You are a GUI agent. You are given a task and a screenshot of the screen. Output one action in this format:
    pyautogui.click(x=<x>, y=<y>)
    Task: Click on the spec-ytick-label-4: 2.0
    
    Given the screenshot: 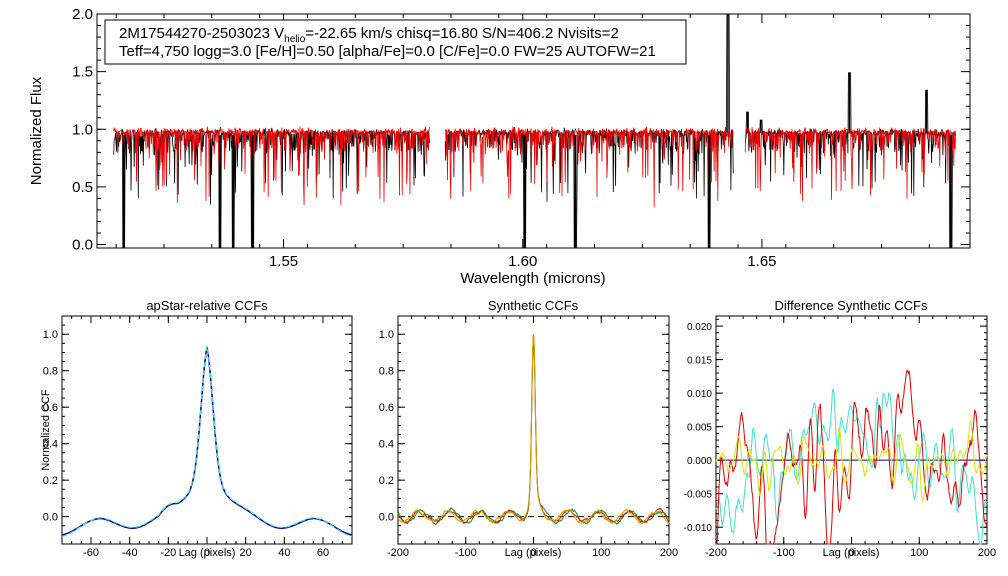 What is the action you would take?
    pyautogui.click(x=82, y=14)
    